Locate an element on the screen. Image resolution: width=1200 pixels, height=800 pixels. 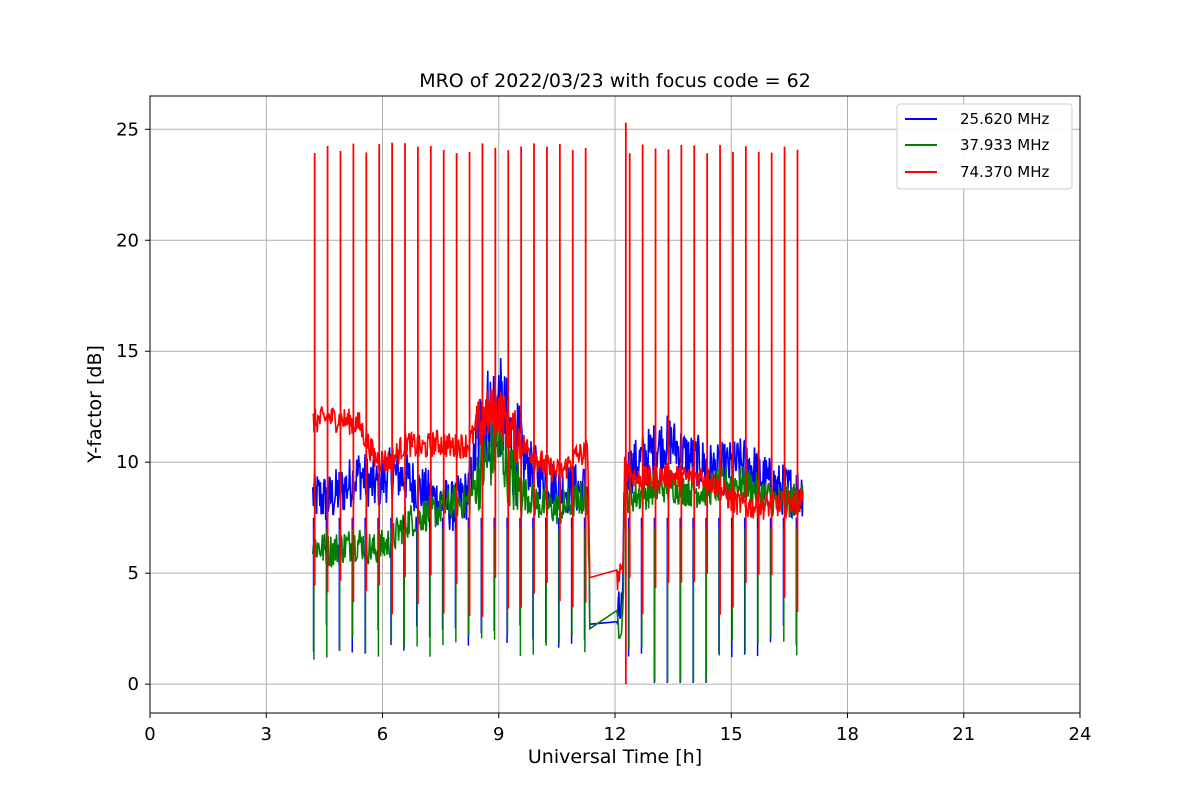
x-tick-label: 0 is located at coordinates (149, 734).